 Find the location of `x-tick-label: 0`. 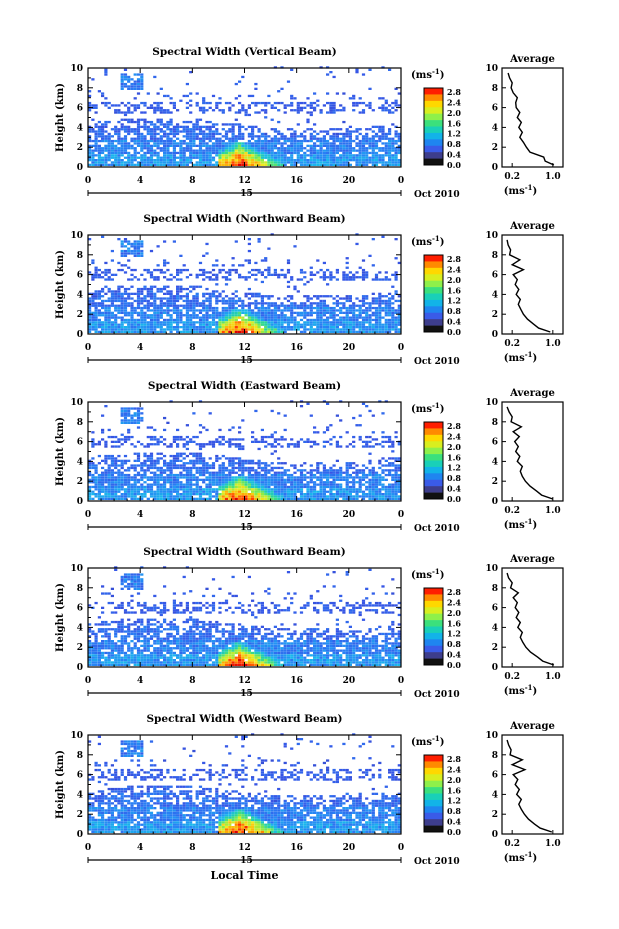

x-tick-label: 0 is located at coordinates (88, 348).